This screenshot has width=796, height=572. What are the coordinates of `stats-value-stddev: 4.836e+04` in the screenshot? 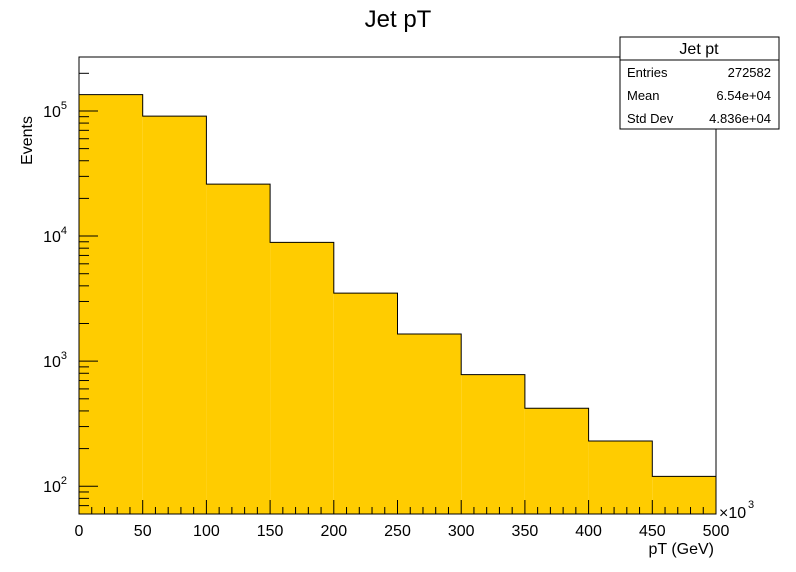 It's located at (740, 118).